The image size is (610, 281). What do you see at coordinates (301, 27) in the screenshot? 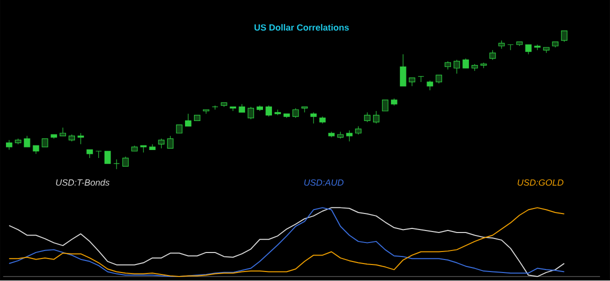
I see `chart-title: US Dollar Correlations` at bounding box center [301, 27].